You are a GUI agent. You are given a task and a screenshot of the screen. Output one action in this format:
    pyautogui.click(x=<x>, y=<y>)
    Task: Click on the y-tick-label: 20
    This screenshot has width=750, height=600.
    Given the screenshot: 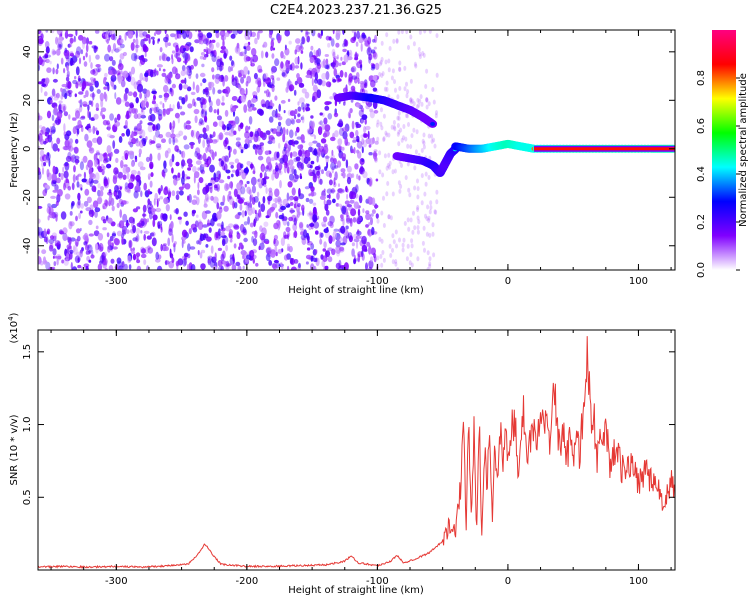 What is the action you would take?
    pyautogui.click(x=27, y=100)
    